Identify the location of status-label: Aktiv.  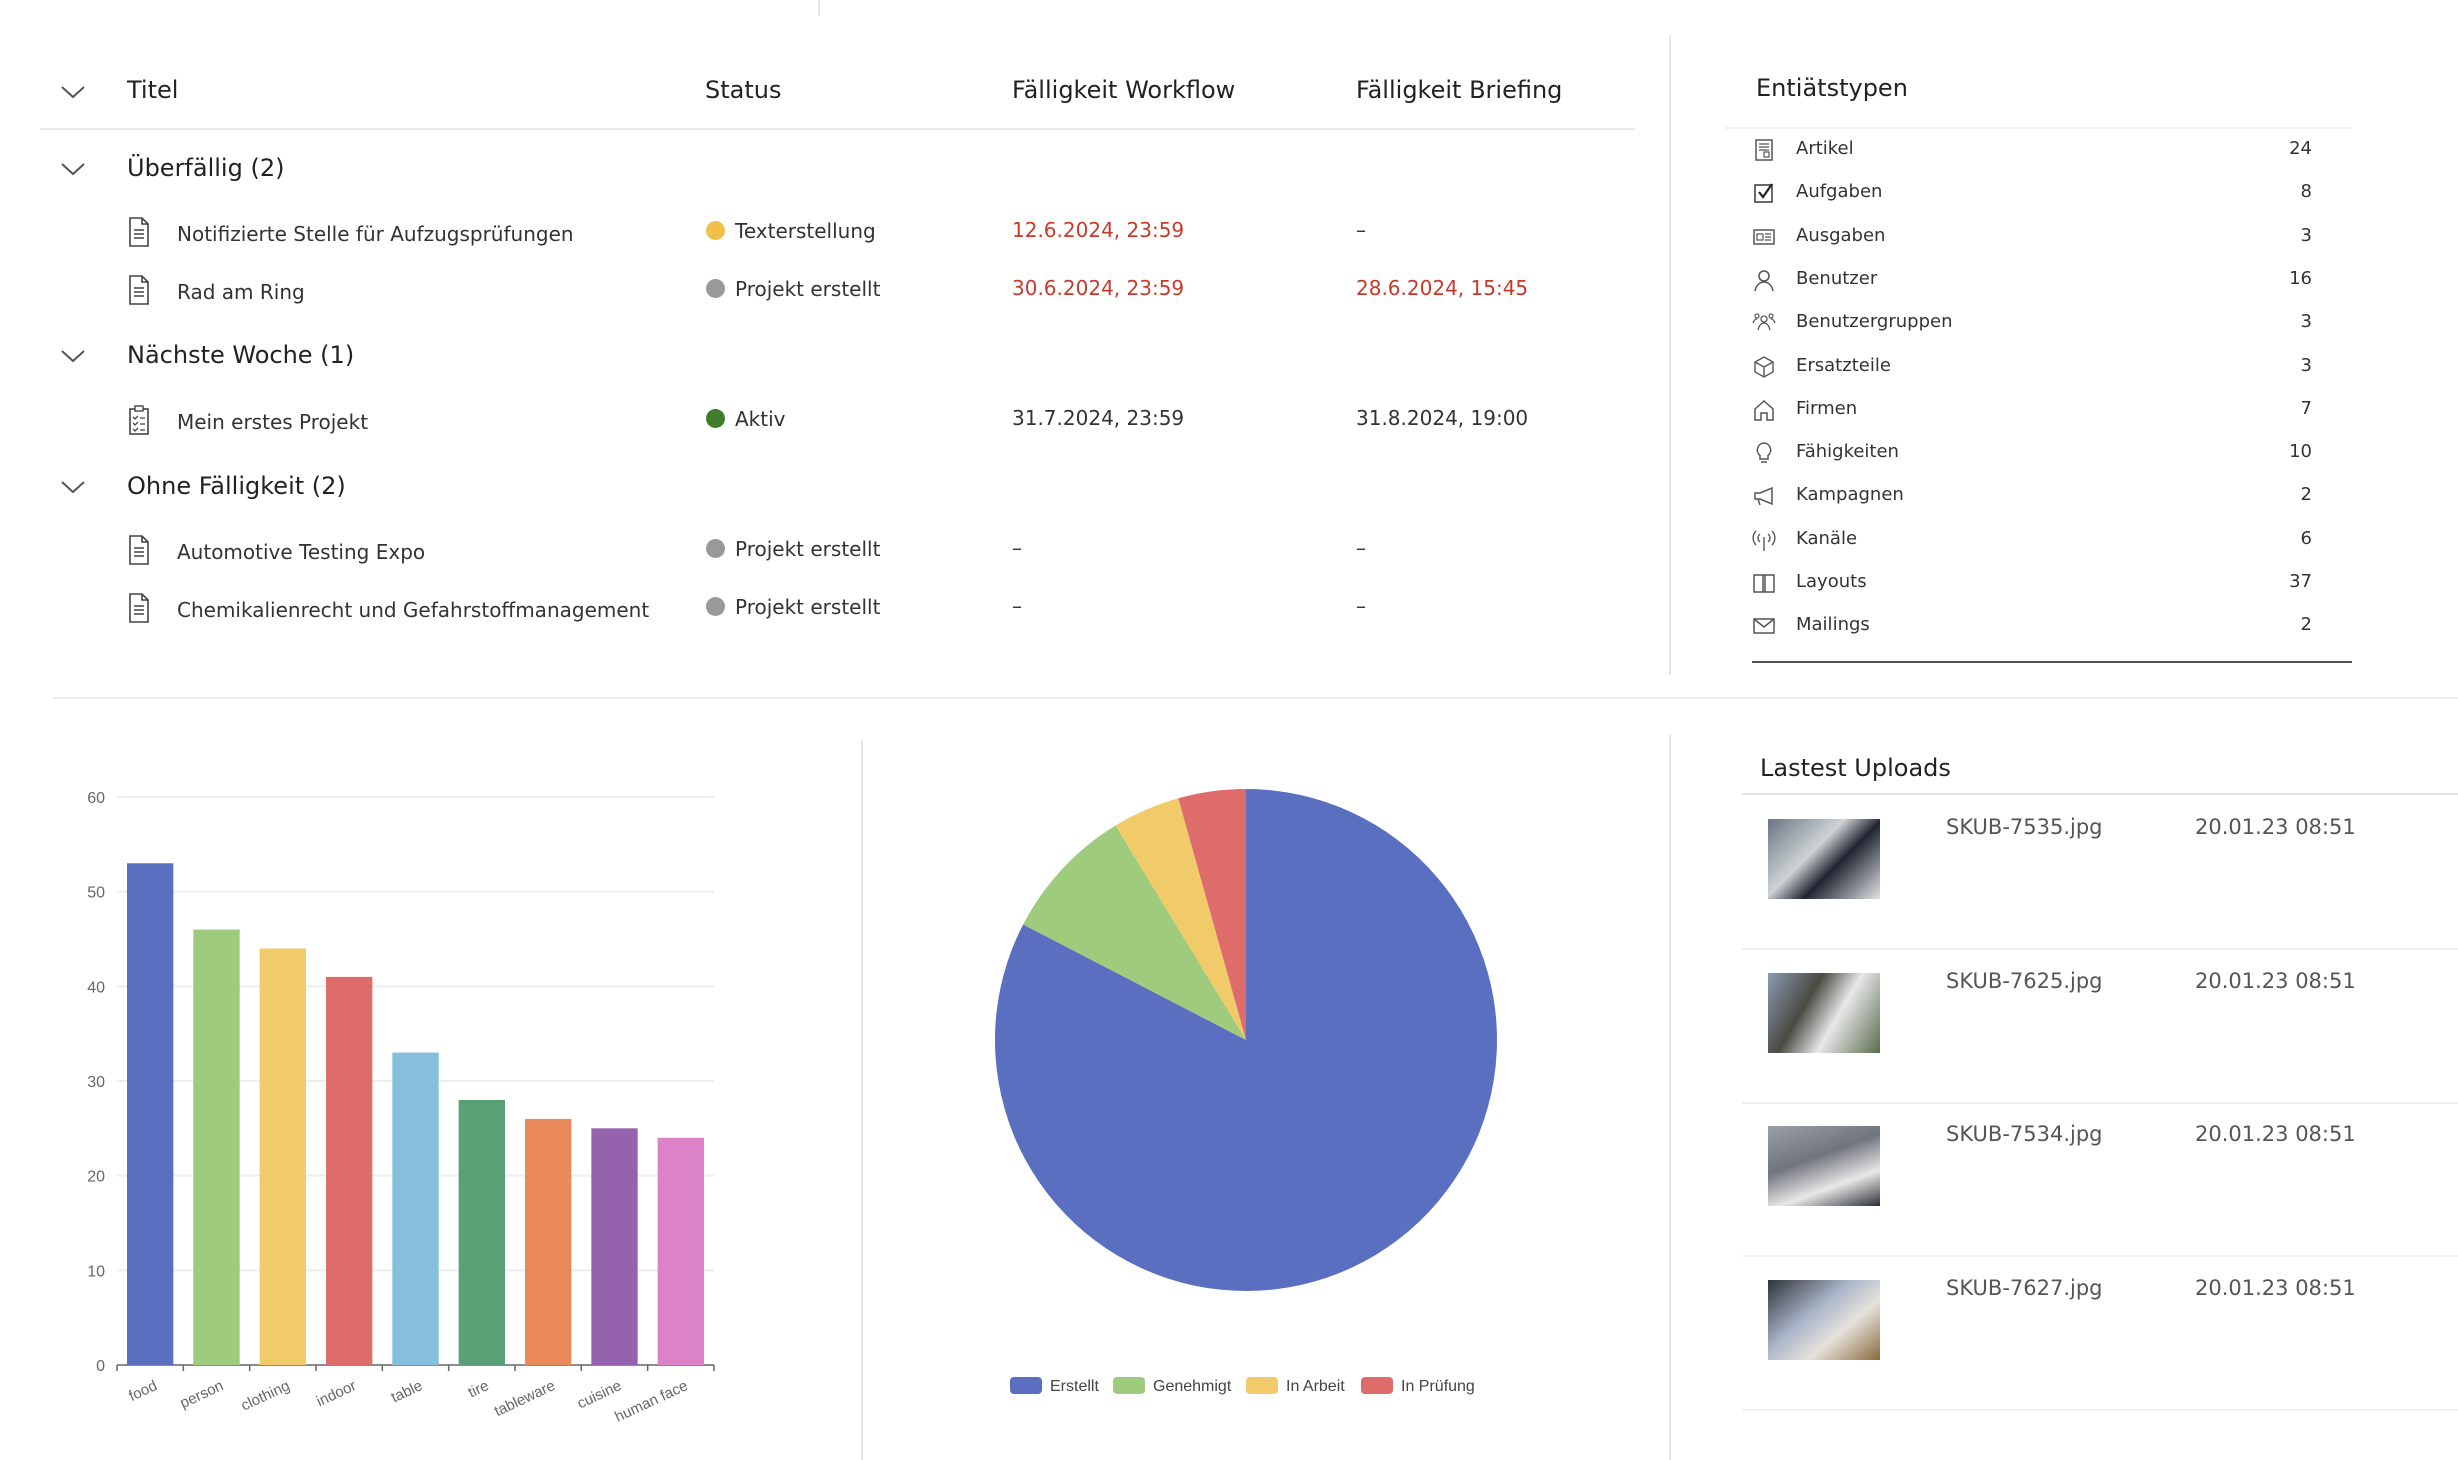
(760, 419).